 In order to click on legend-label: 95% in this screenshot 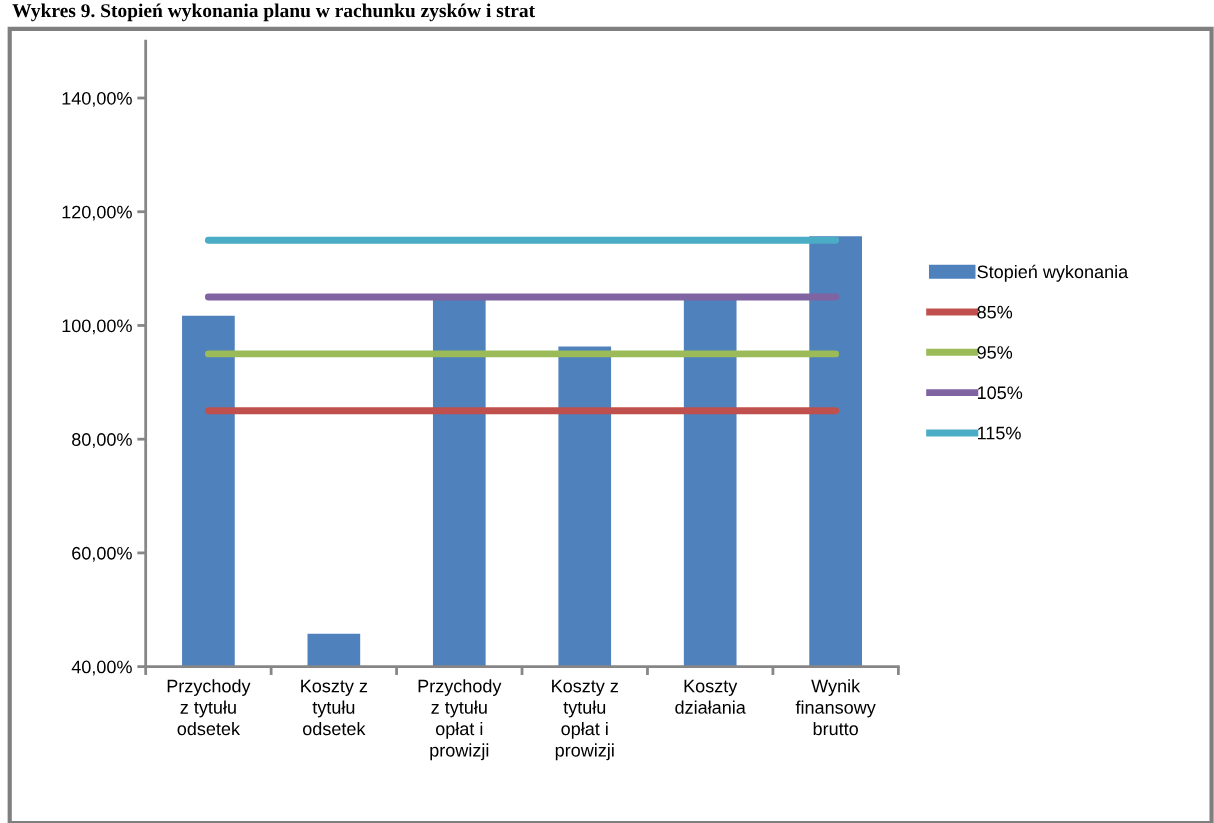, I will do `click(995, 352)`.